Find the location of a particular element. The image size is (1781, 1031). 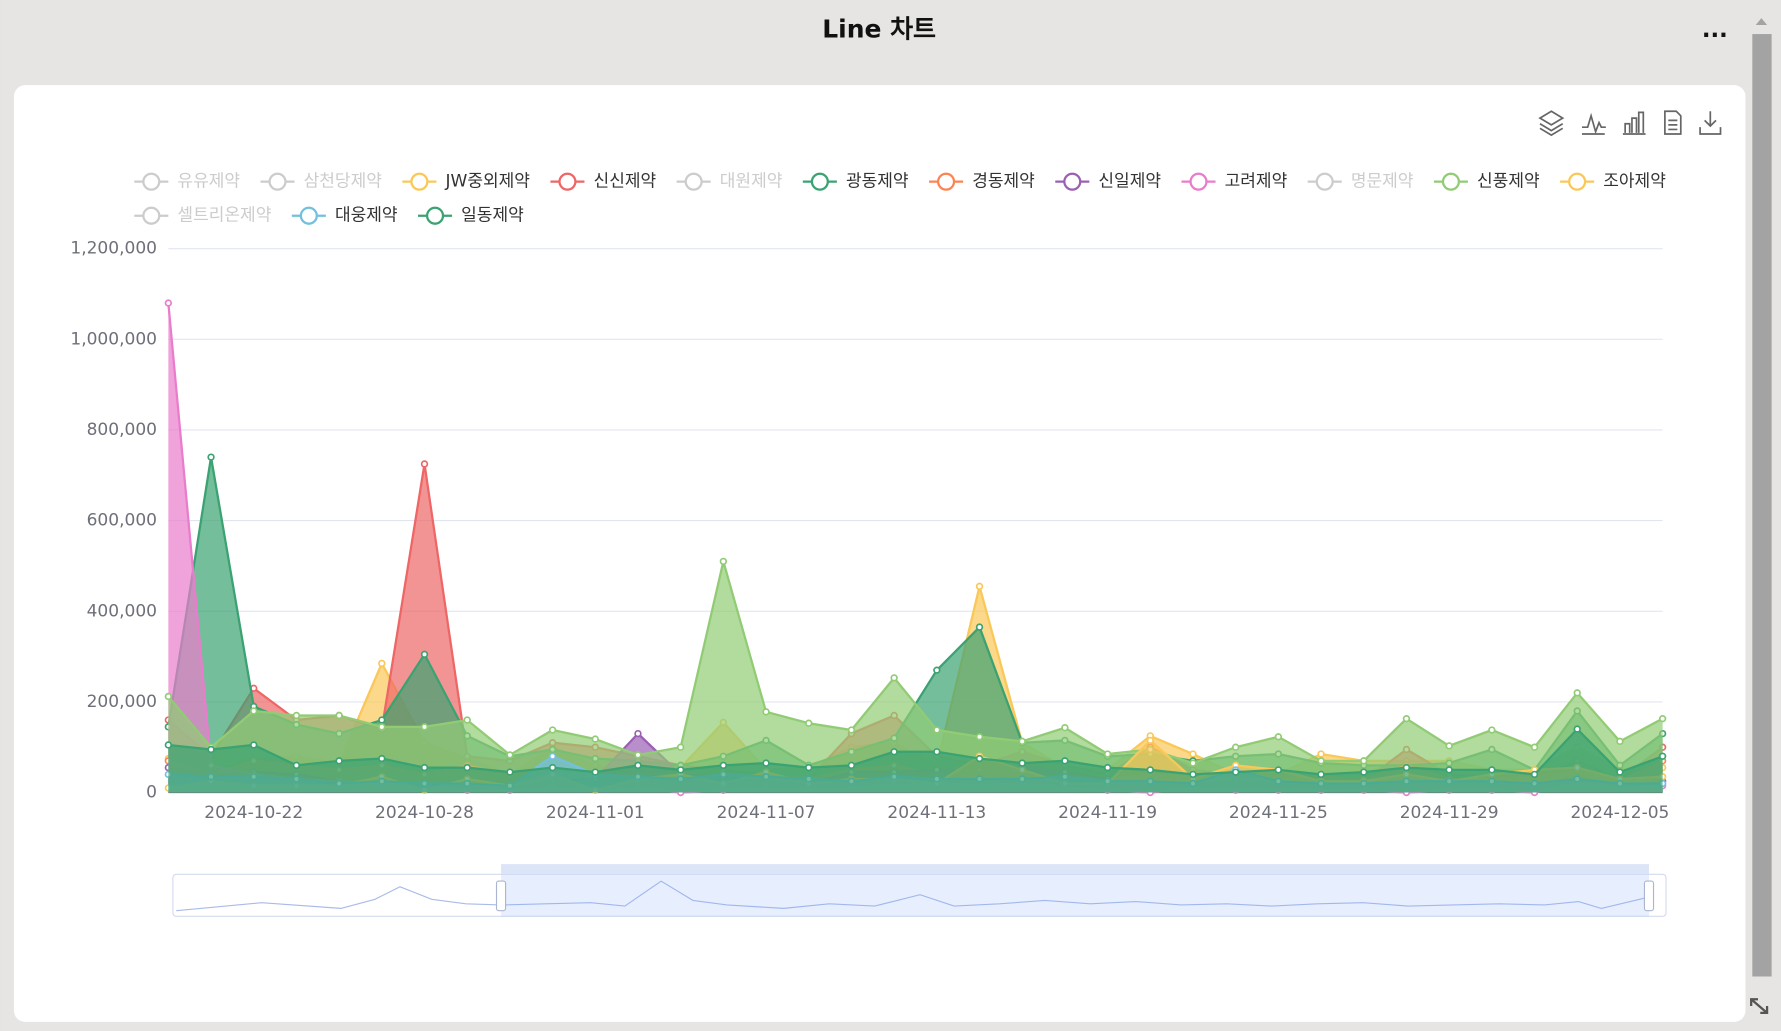

resize-handle is located at coordinates (1759, 1006).